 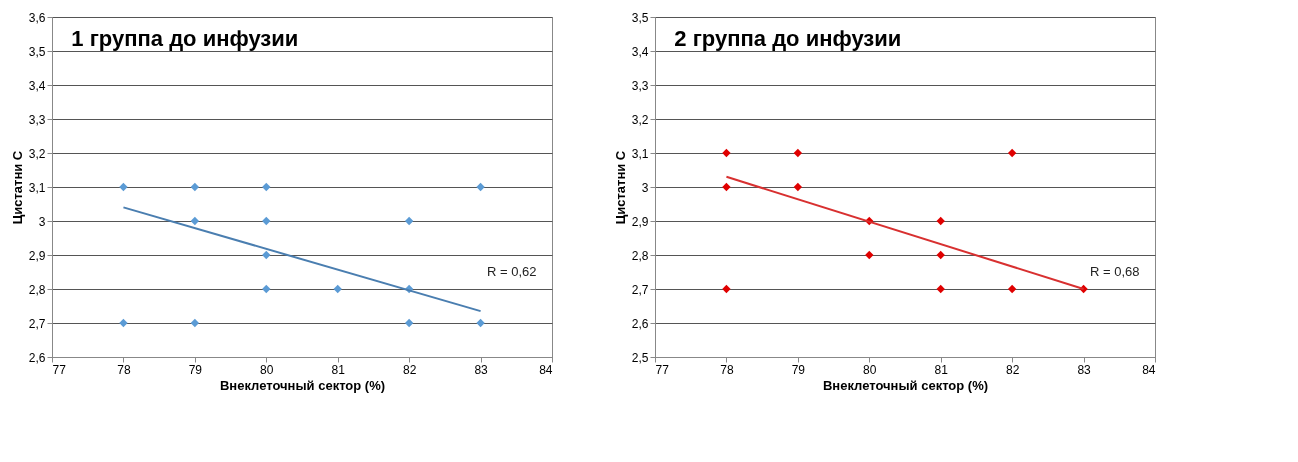 I want to click on chart-title: 1 группа до инфузии, so click(x=185, y=38).